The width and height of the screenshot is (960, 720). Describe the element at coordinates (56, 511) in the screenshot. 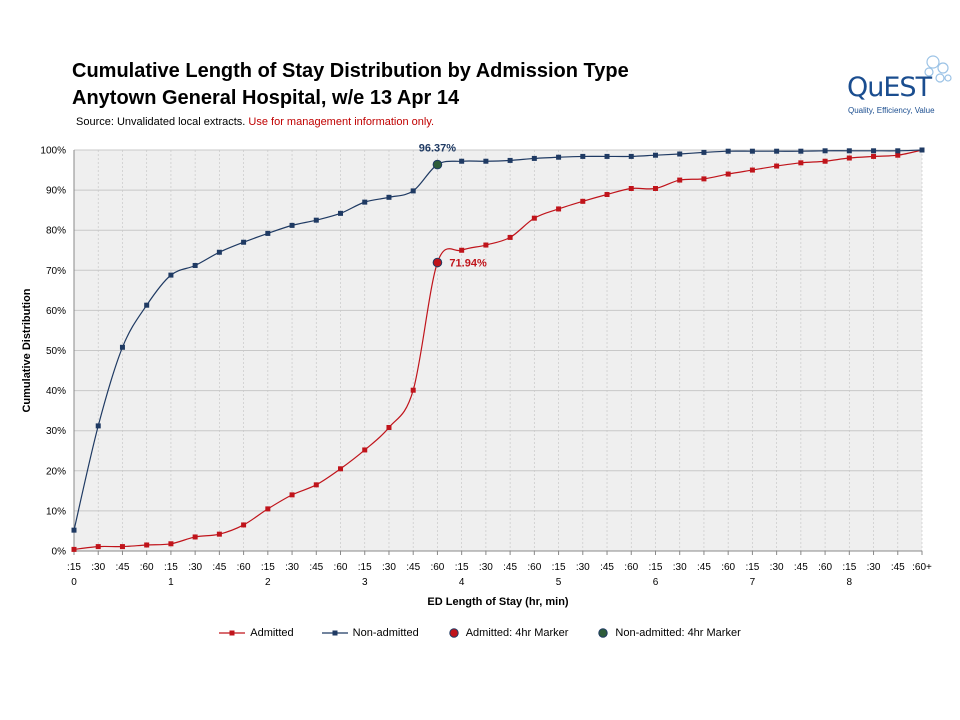

I see `y-tick-label: 10%` at that location.